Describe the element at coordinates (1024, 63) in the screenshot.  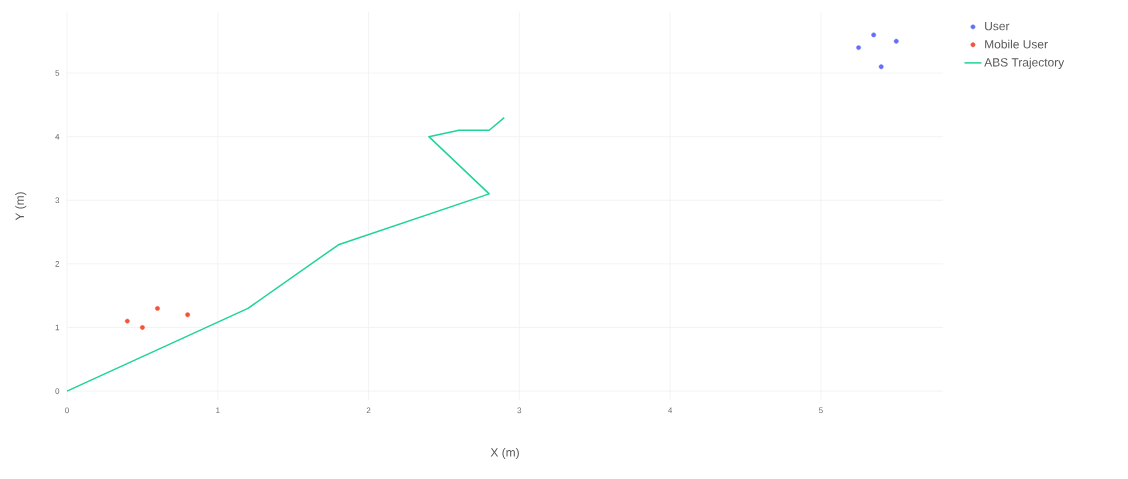
I see `legend-label: ABS Trajectory` at that location.